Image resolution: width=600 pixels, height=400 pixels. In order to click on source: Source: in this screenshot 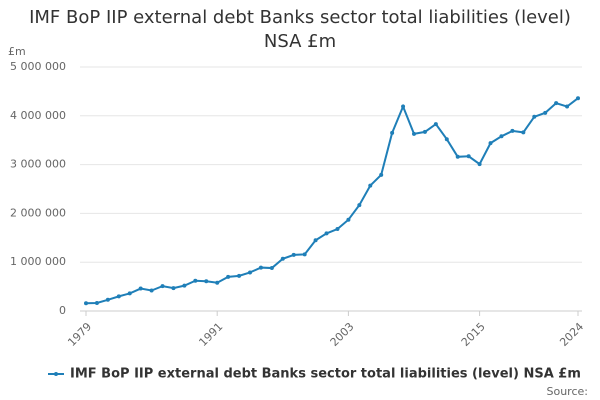, I will do `click(568, 391)`.